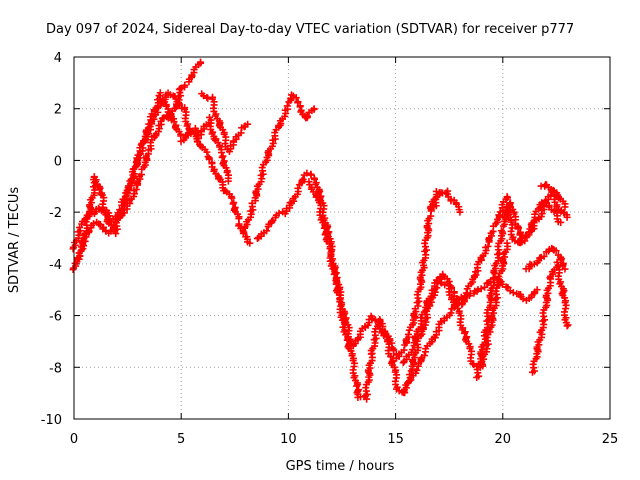 The width and height of the screenshot is (640, 480). Describe the element at coordinates (503, 439) in the screenshot. I see `x-tick-label: 20` at that location.